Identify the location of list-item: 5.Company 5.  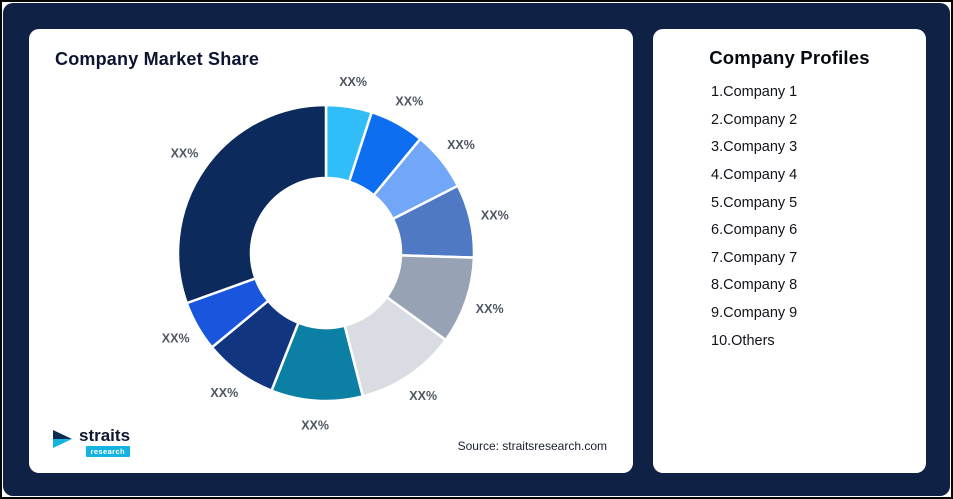
(754, 202).